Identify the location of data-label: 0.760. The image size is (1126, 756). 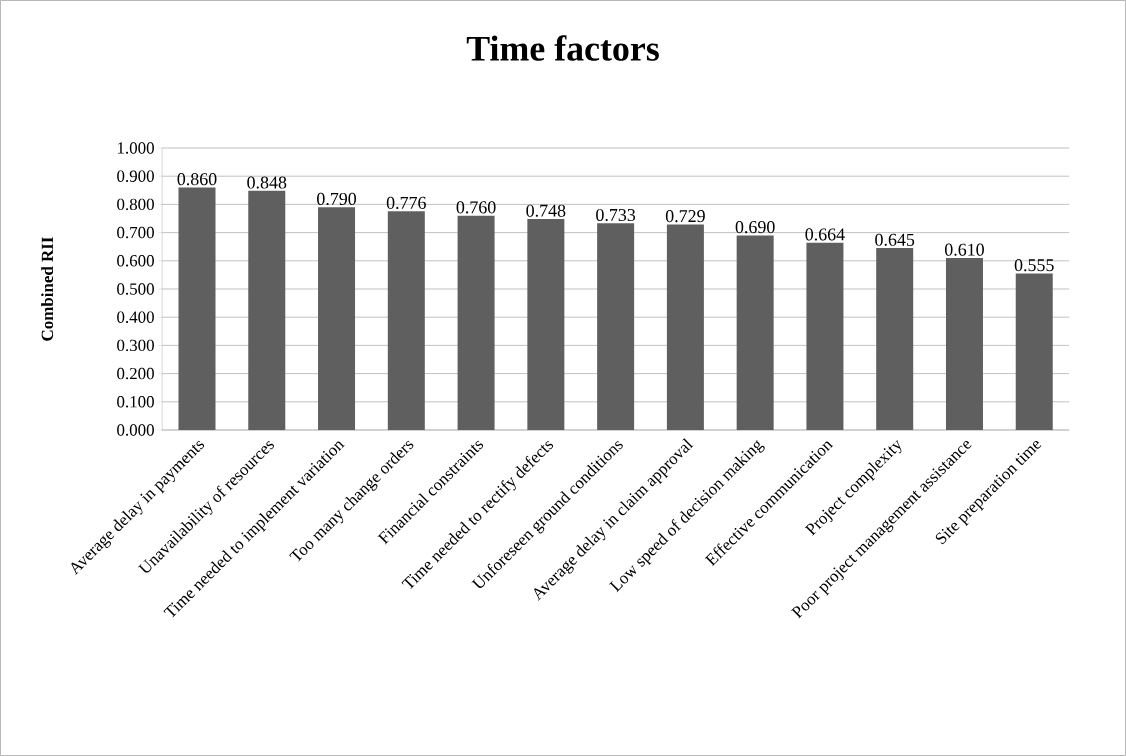
(476, 207).